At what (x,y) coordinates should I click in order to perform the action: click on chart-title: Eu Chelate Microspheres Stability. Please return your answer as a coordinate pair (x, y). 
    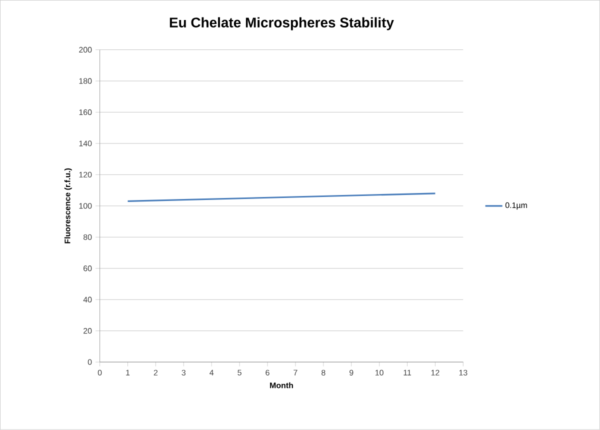
    Looking at the image, I should click on (282, 23).